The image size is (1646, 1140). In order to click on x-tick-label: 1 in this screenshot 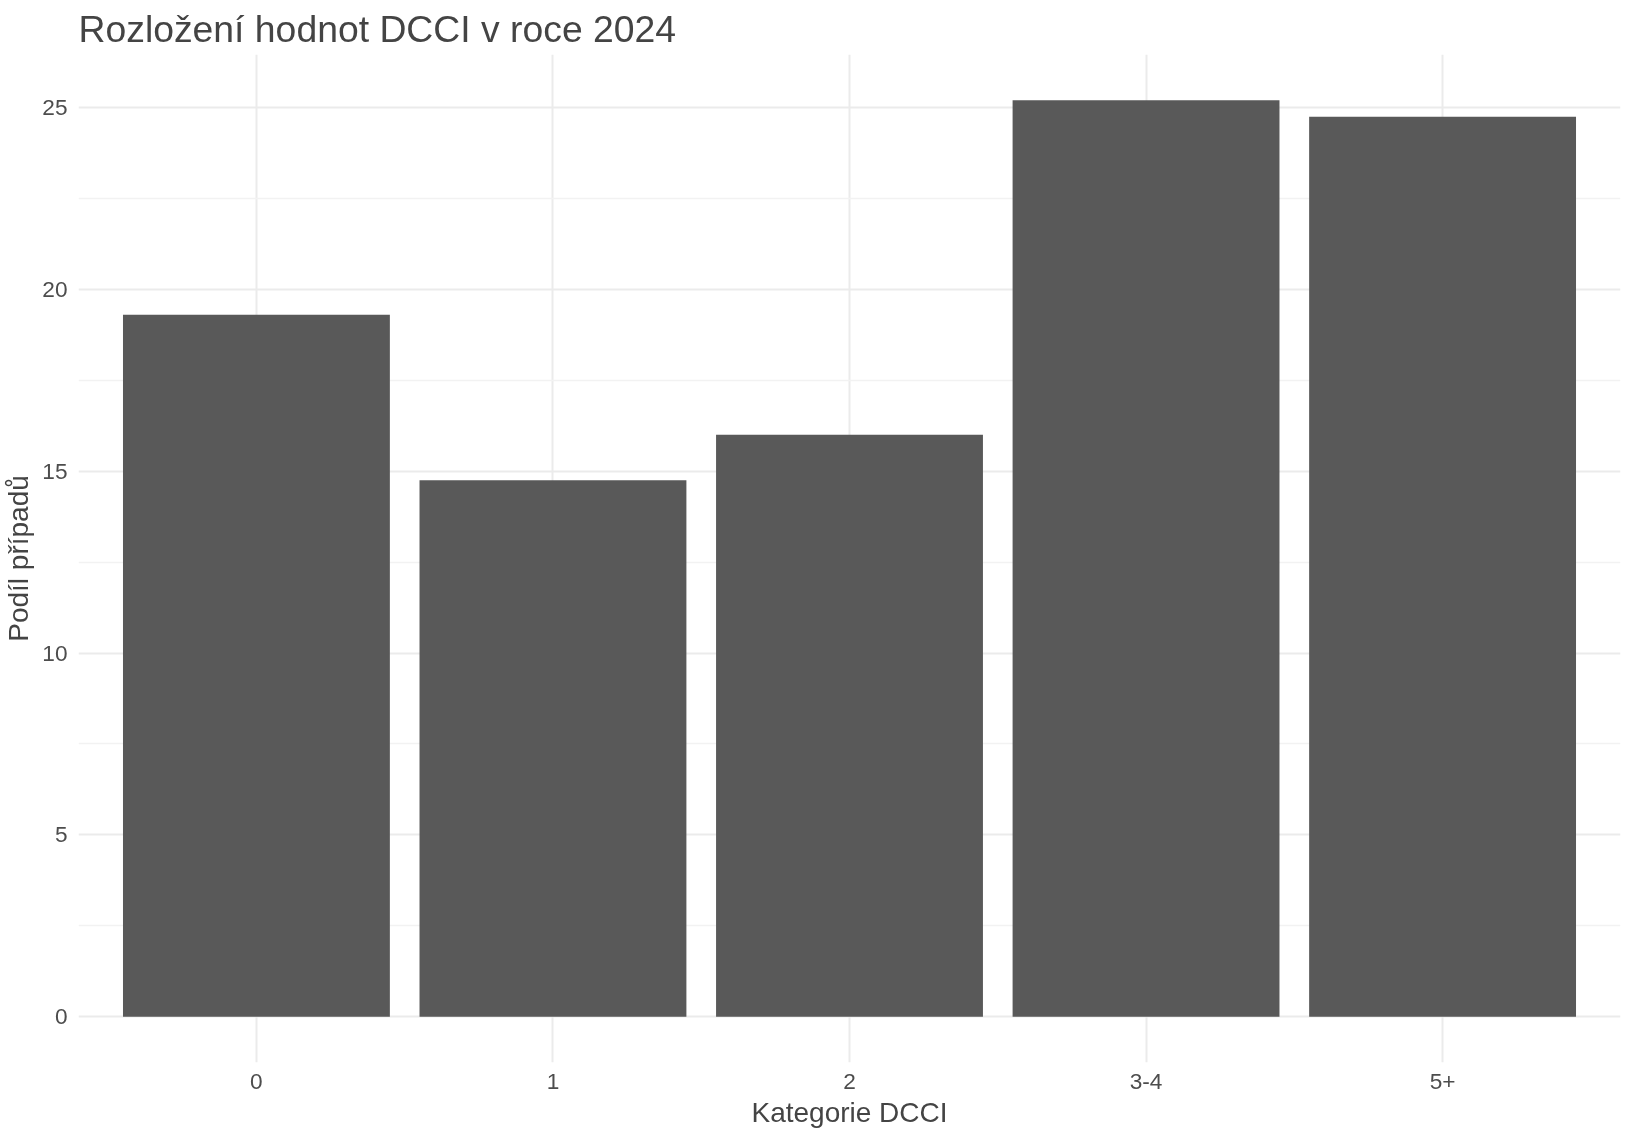, I will do `click(553, 1080)`.